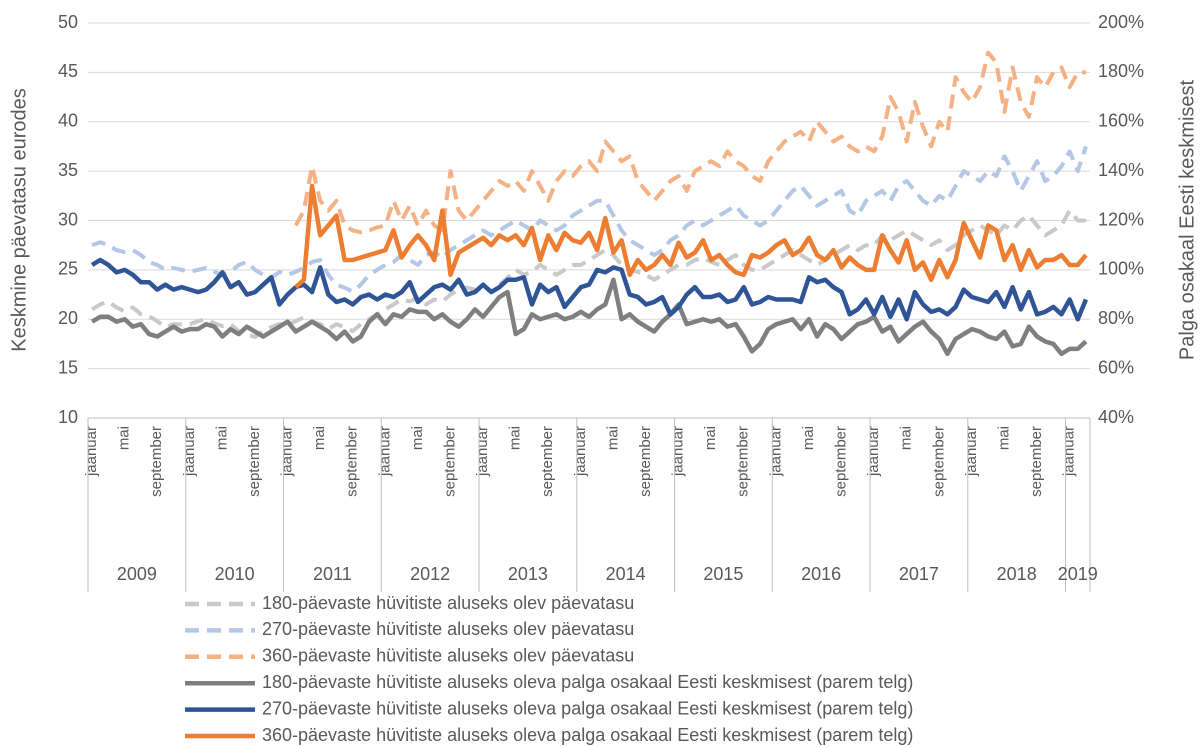 This screenshot has width=1201, height=747. What do you see at coordinates (68, 121) in the screenshot?
I see `y-tick-label: 40` at bounding box center [68, 121].